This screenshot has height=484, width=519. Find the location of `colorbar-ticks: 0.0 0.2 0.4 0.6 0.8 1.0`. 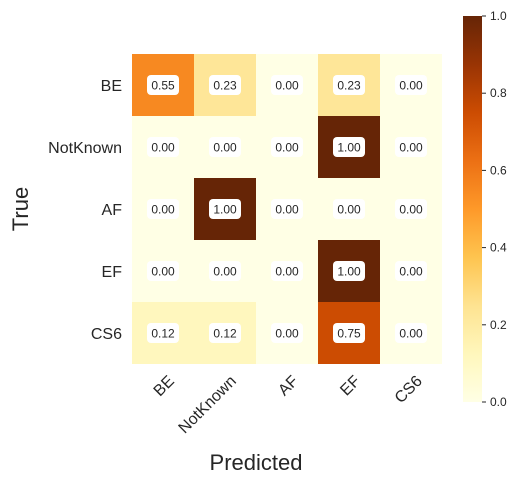

colorbar-ticks: 0.0 0.2 0.4 0.6 0.8 1.0 is located at coordinates (494, 209).